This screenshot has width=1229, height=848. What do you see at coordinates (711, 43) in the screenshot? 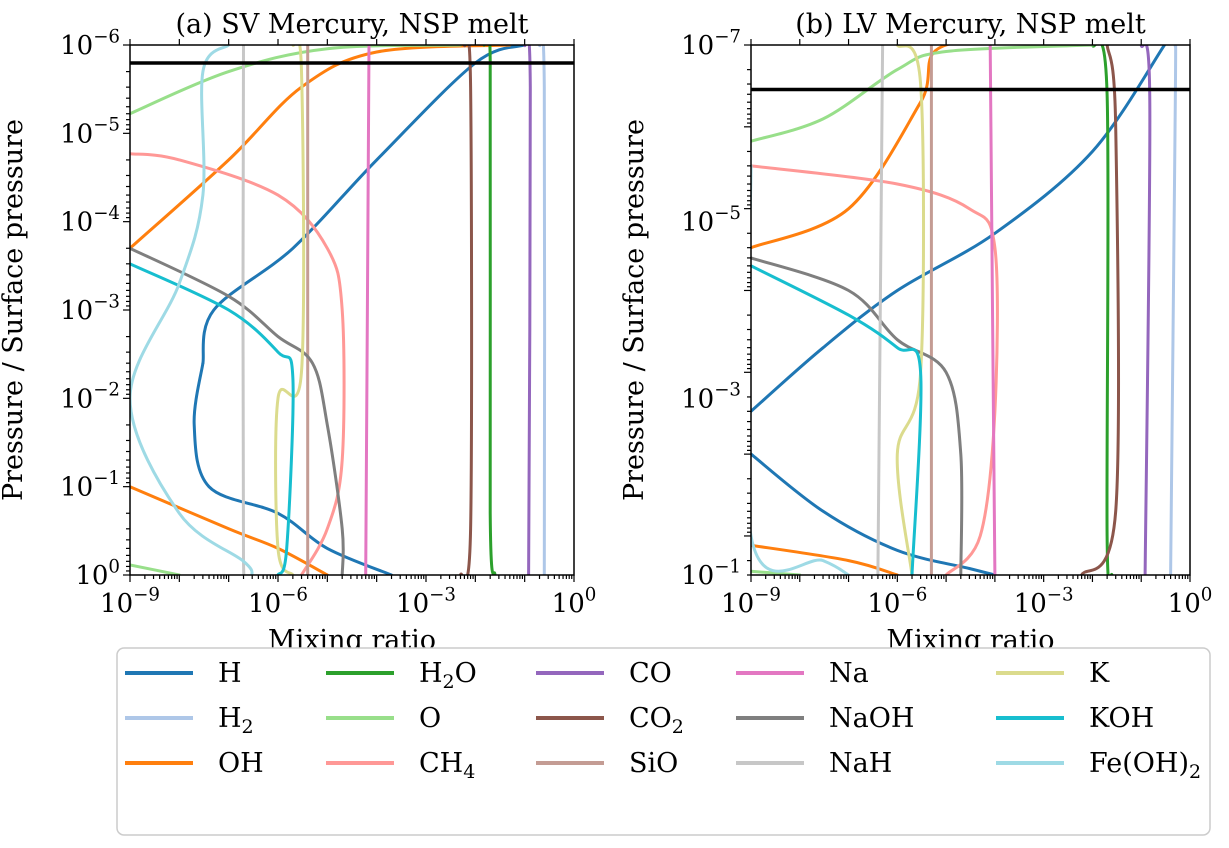
I see `y-tick-label: 10⁻⁷` at bounding box center [711, 43].